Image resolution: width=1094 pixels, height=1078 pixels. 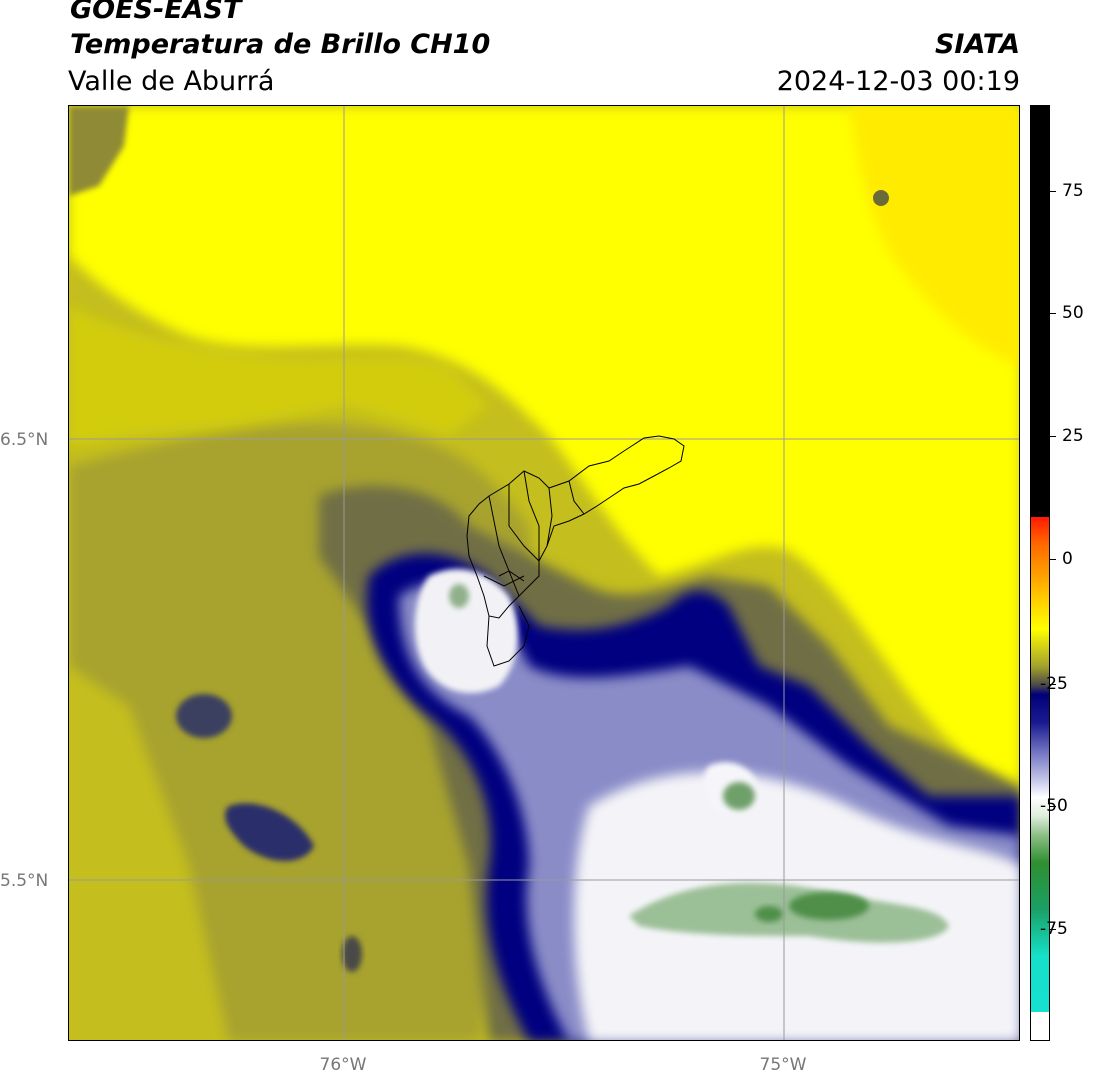 I want to click on region-subtitle: Valle de Aburrá, so click(x=171, y=81).